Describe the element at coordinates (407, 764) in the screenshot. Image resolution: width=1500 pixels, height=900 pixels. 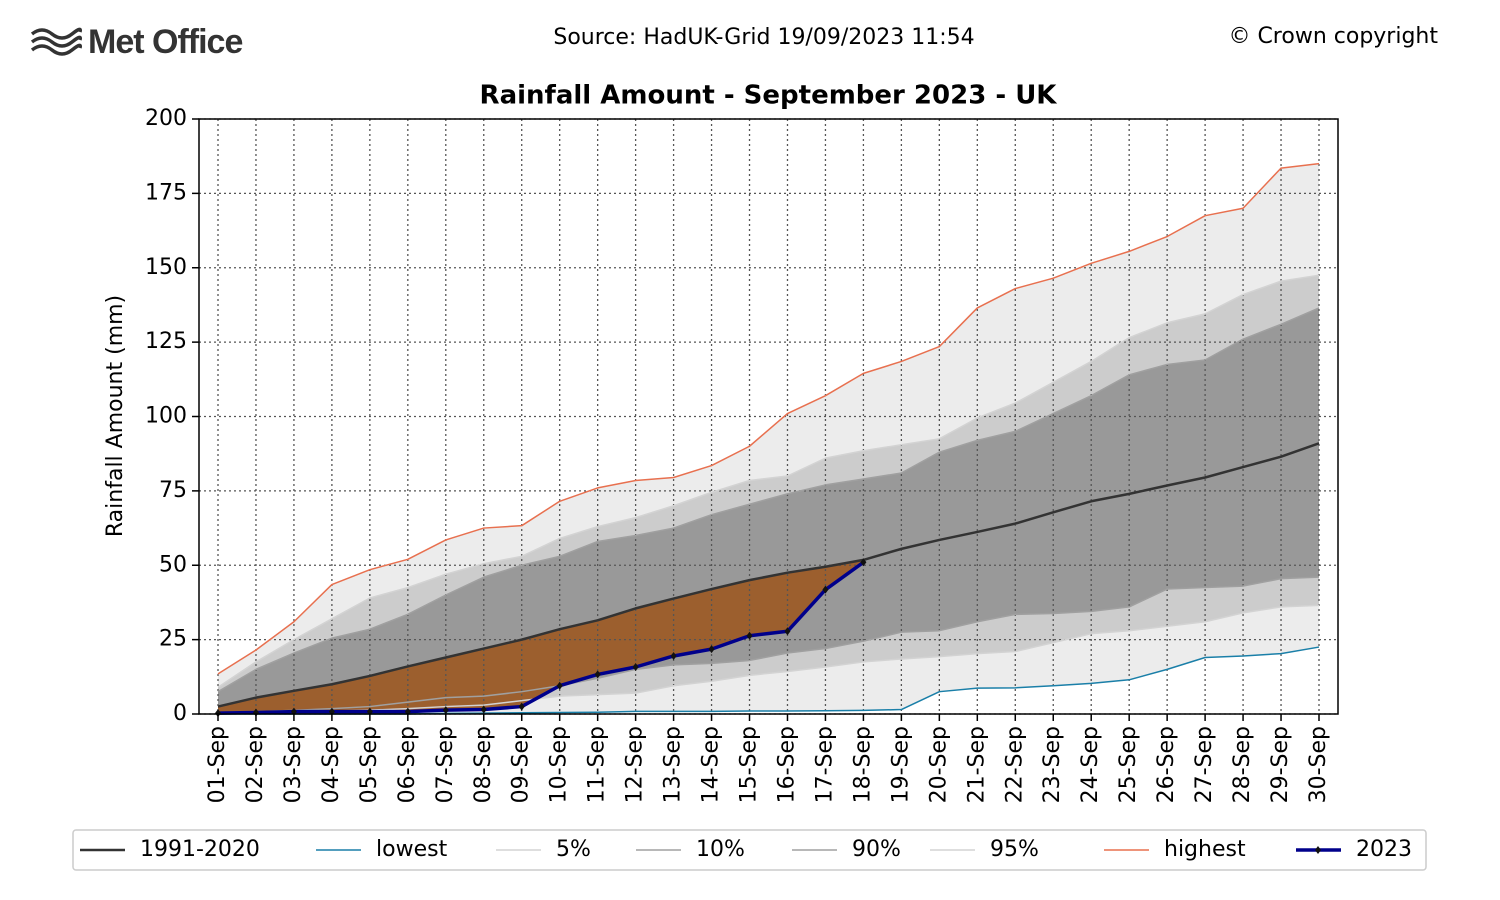
I see `x-tick-label: 06-Sep` at that location.